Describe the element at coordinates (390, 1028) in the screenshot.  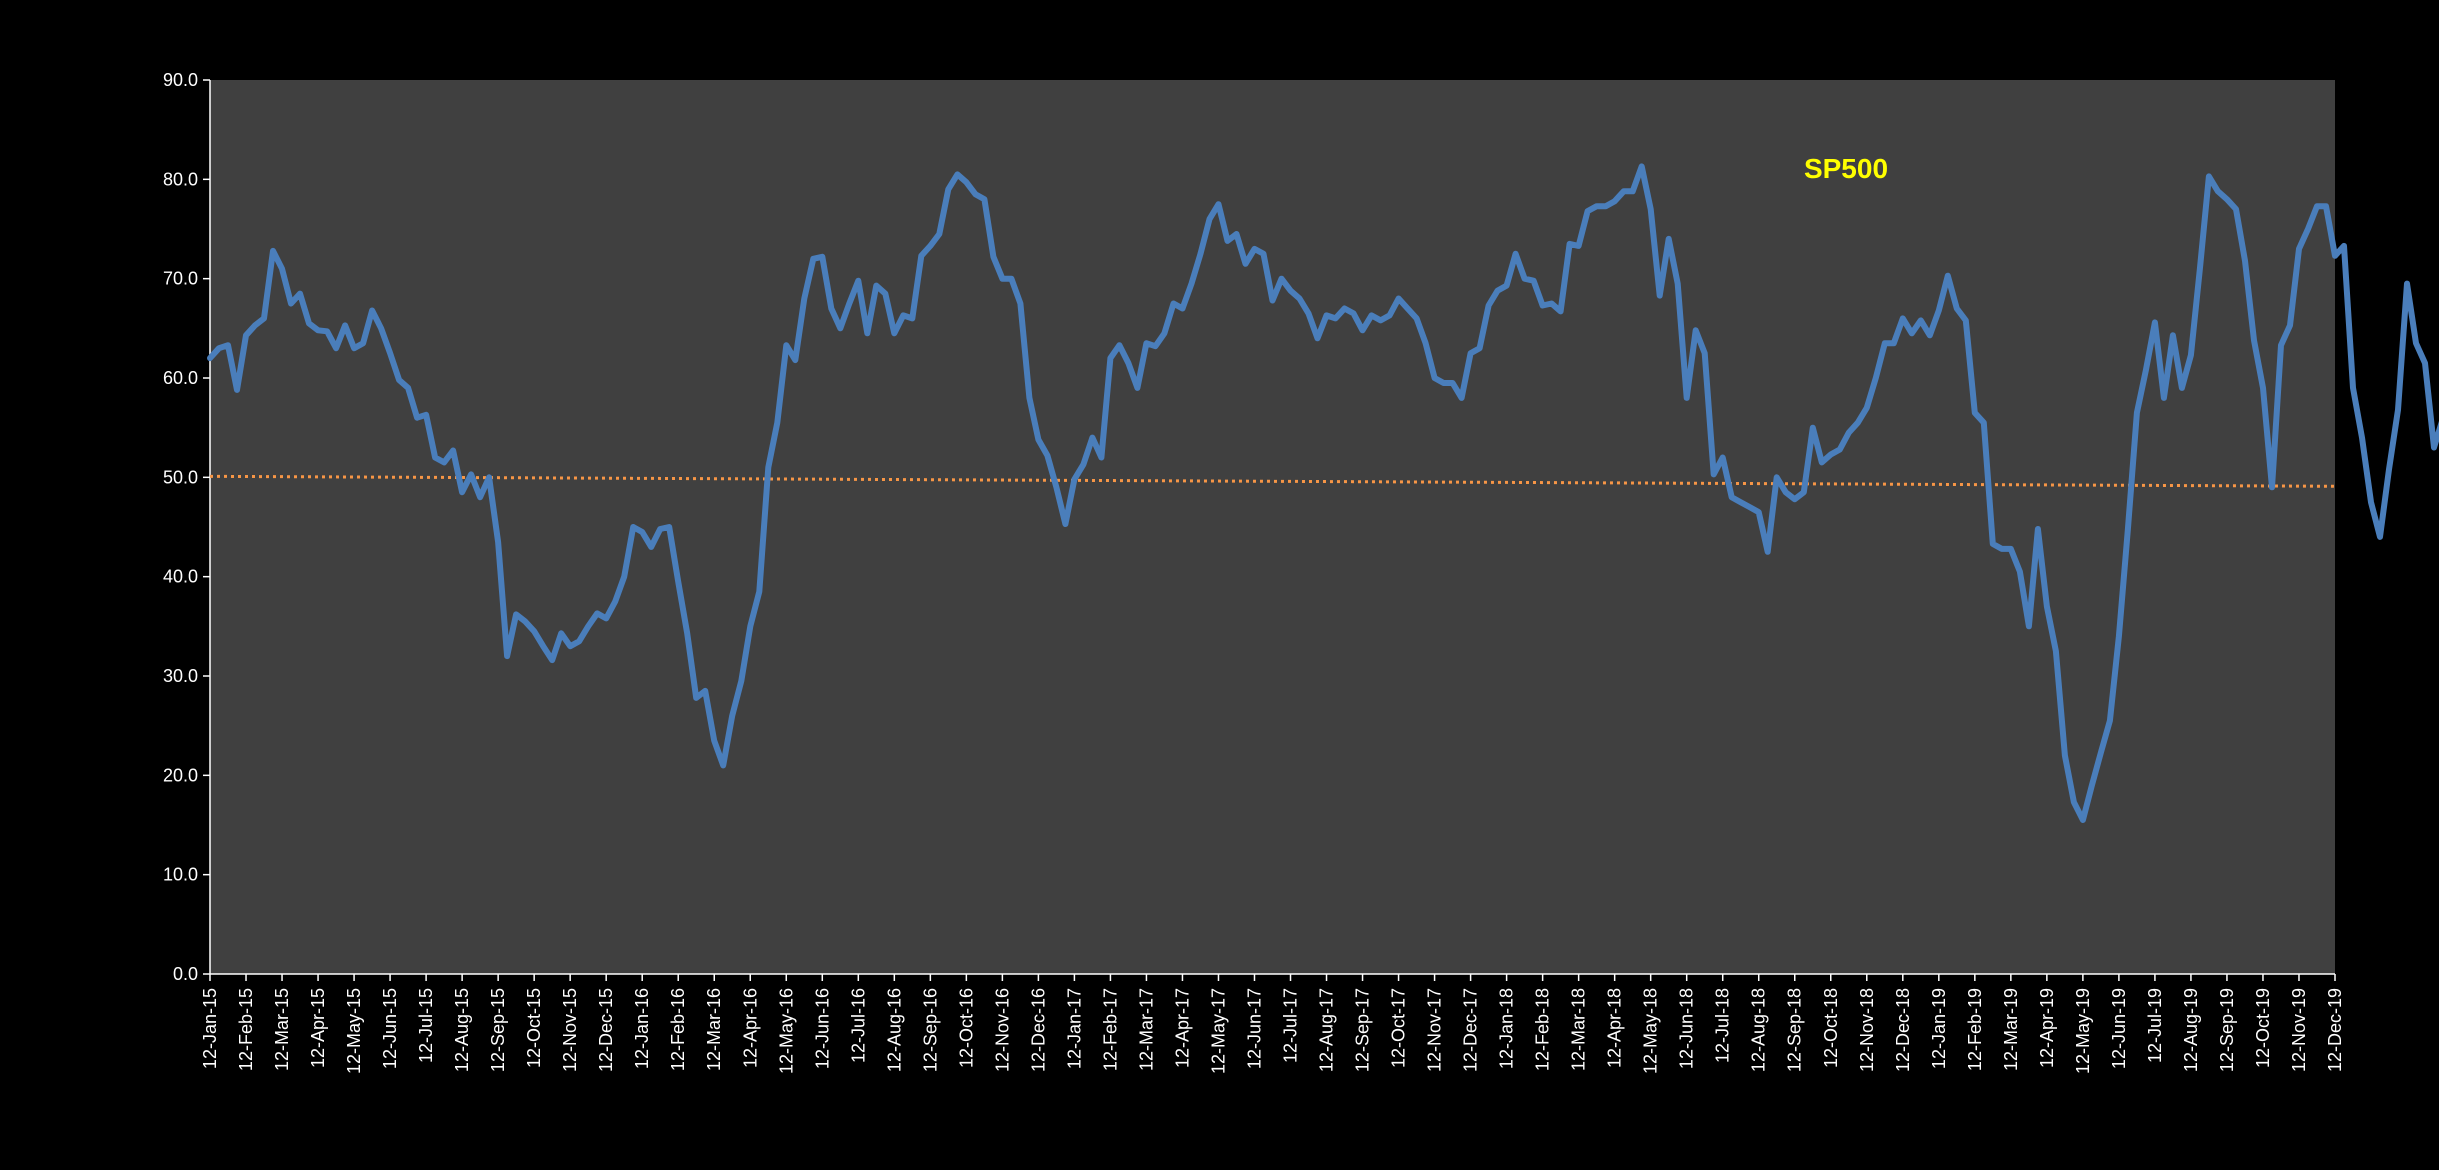
I see `x-tick-label: 12-Jun-15` at that location.